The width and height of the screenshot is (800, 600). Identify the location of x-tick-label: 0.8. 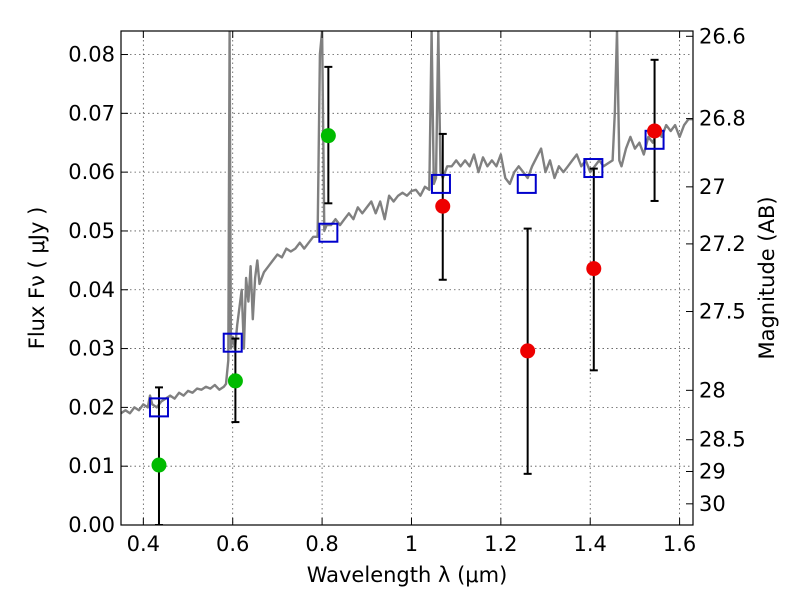
(321, 544).